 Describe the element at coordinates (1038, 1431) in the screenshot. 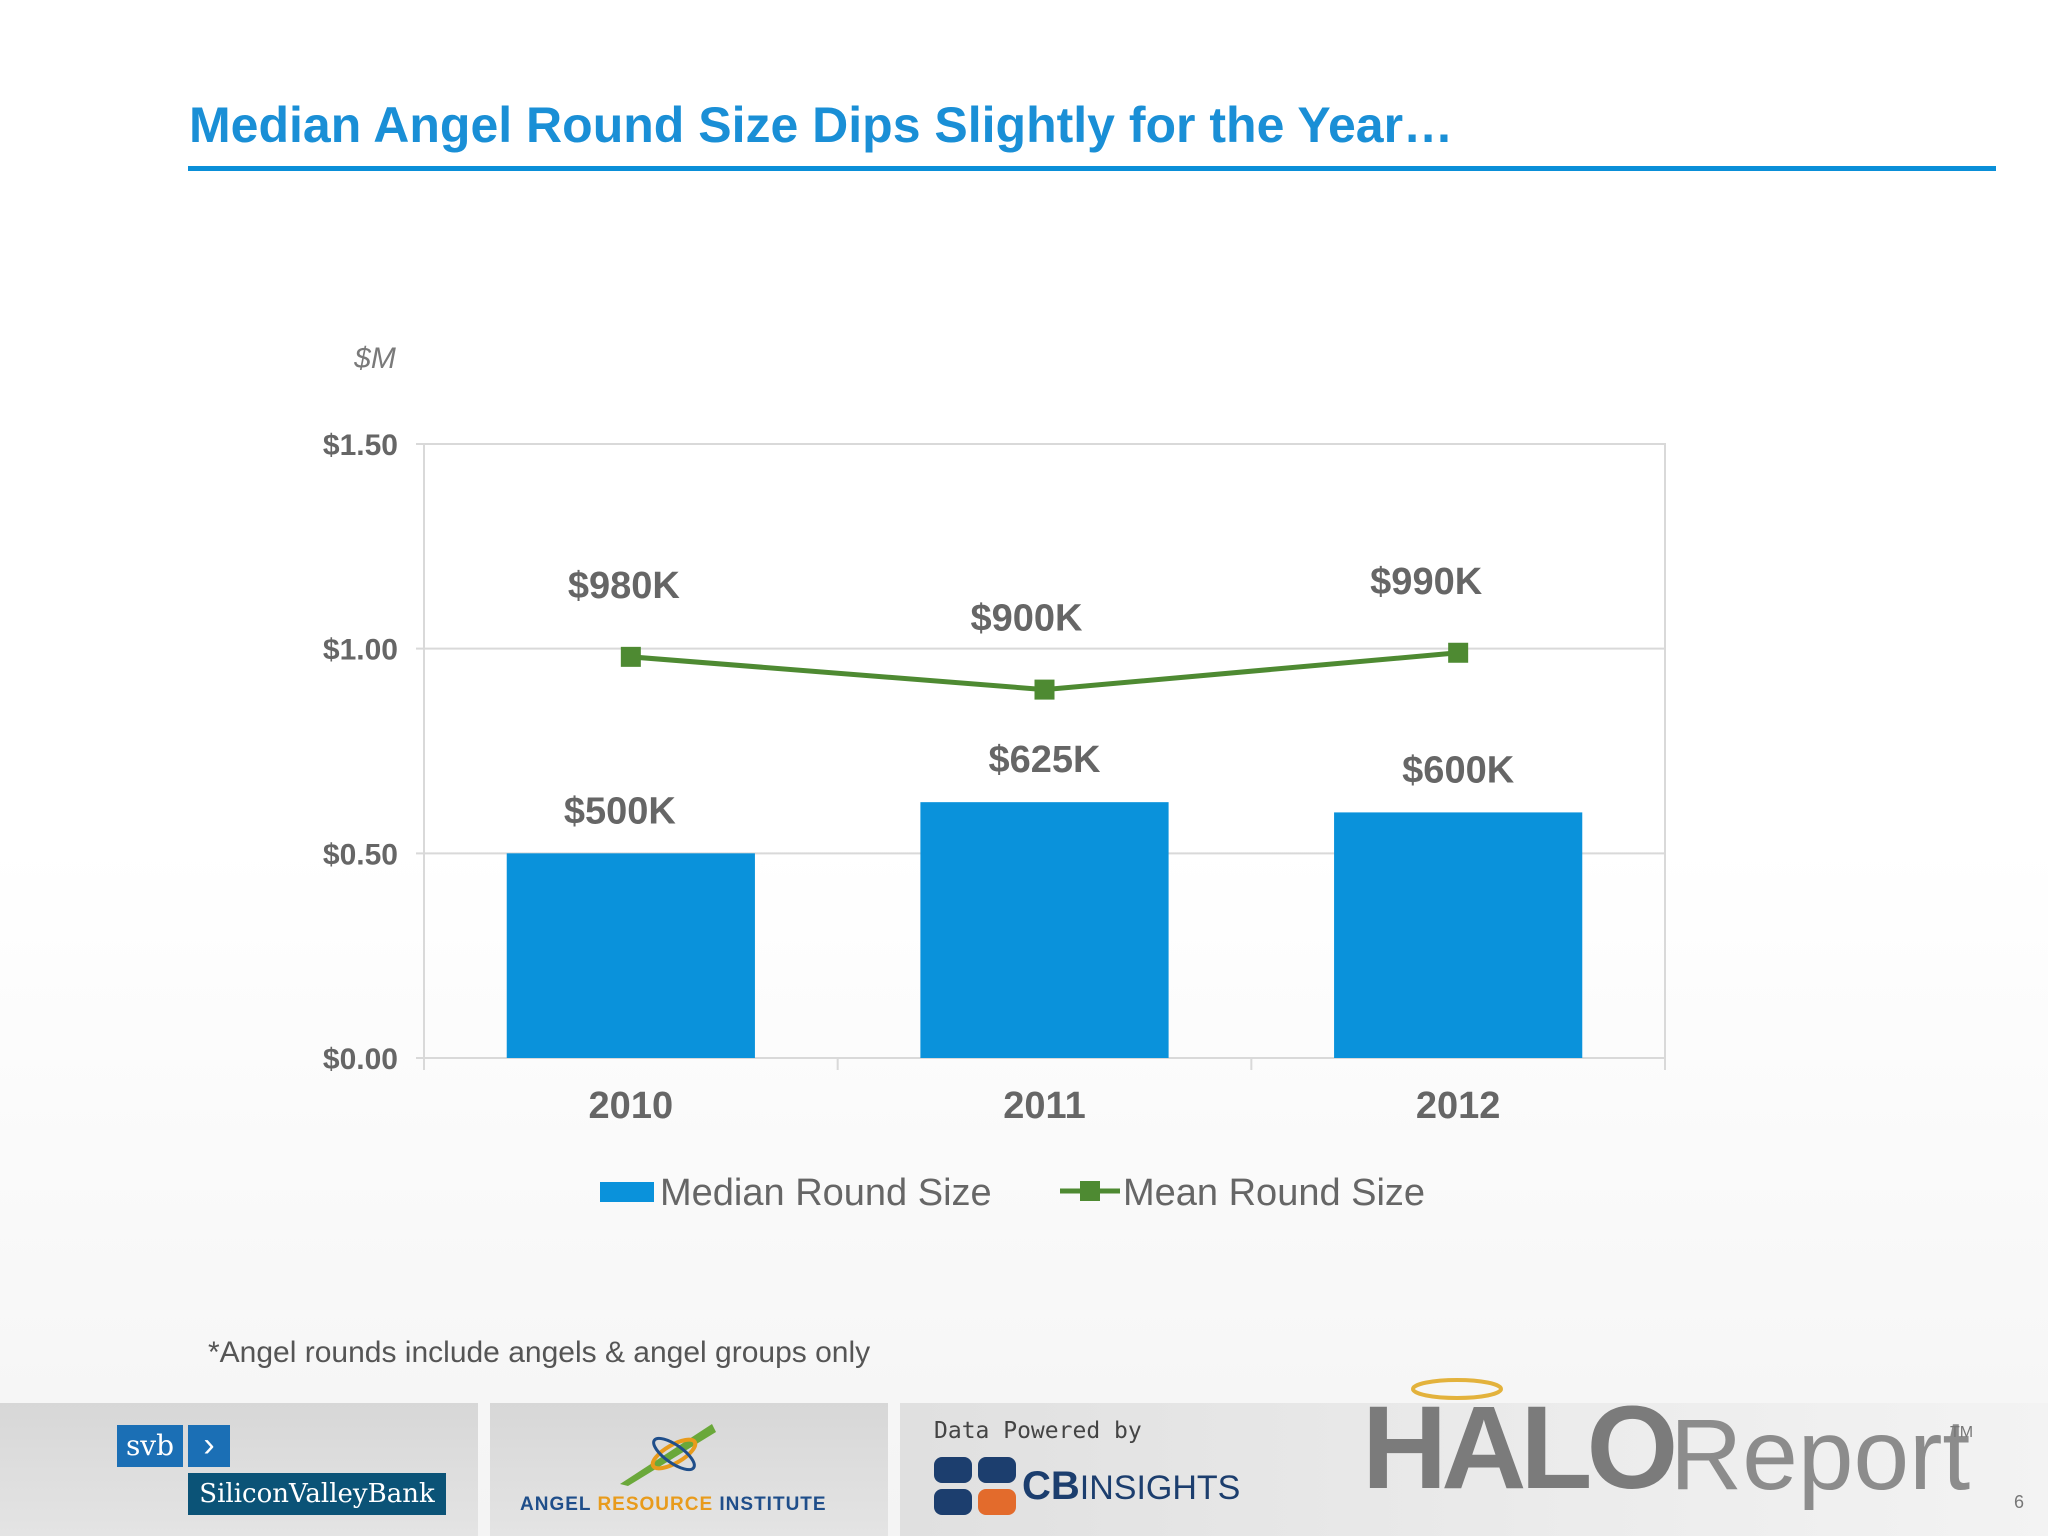

I see `cb-powered-by: Data Powered by` at that location.